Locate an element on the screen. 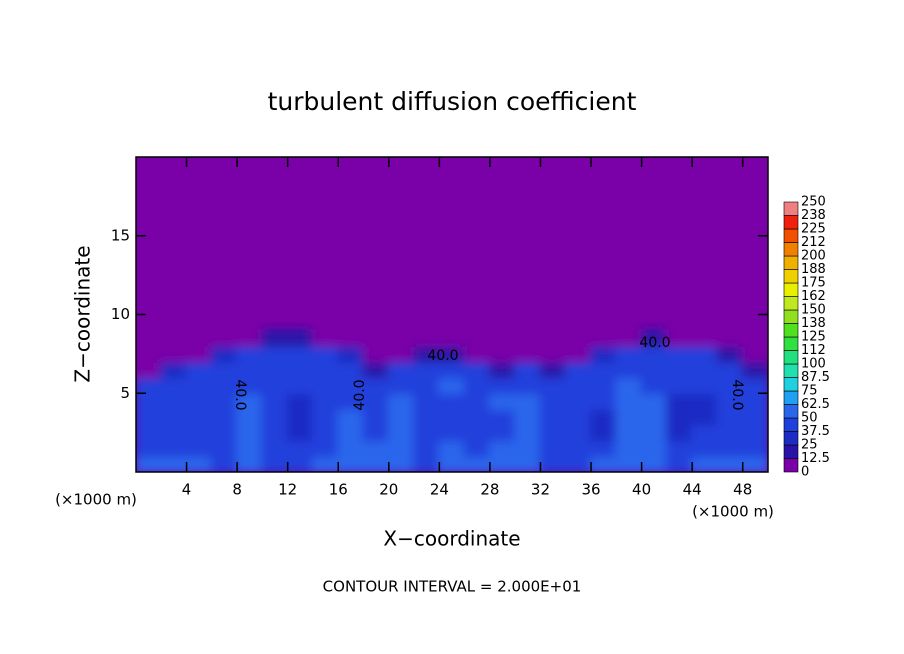  colorbar-label: 75 is located at coordinates (809, 391).